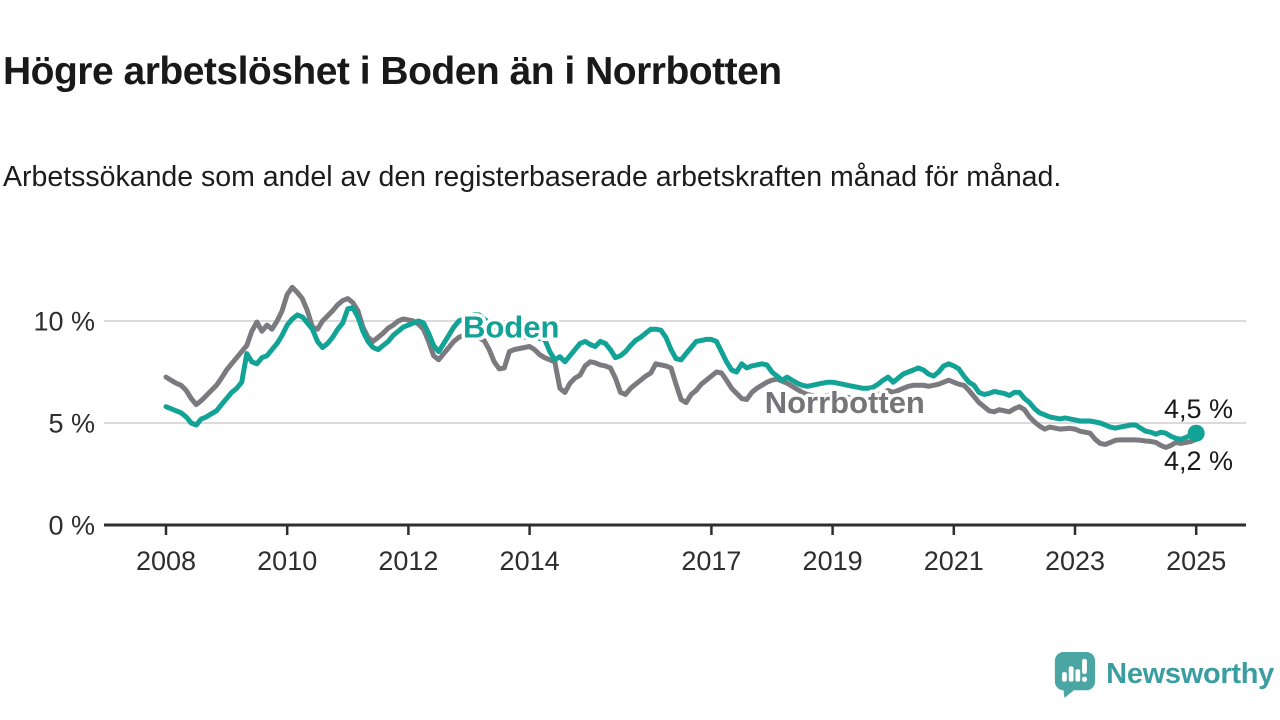  I want to click on x-tick-label: 2012, so click(408, 561).